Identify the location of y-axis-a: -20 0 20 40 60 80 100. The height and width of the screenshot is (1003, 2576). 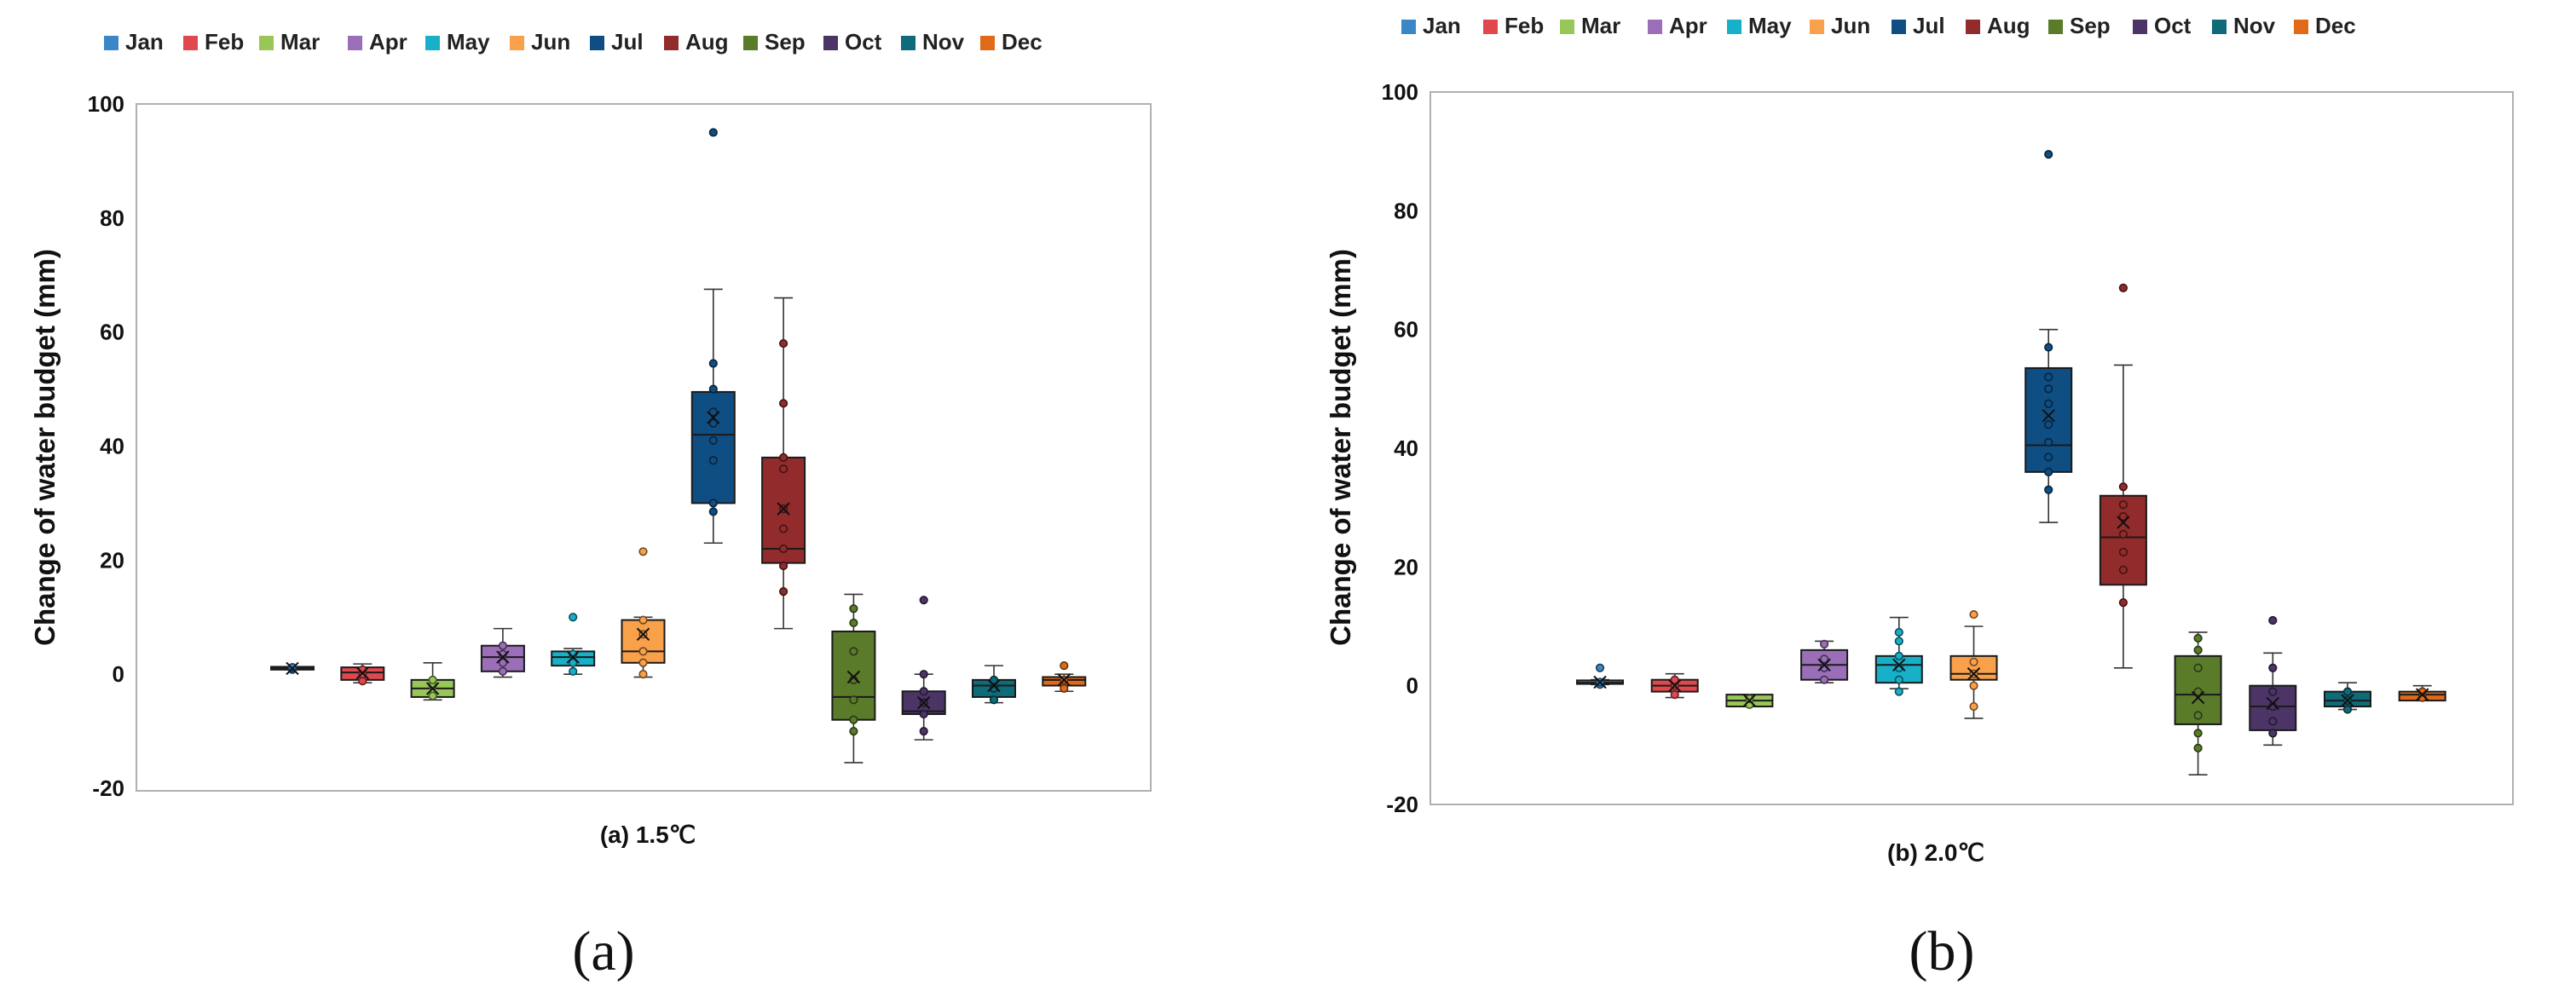
(106, 446).